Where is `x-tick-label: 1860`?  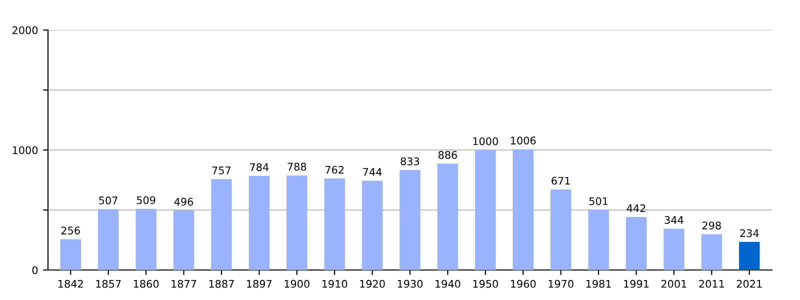
x-tick-label: 1860 is located at coordinates (146, 284).